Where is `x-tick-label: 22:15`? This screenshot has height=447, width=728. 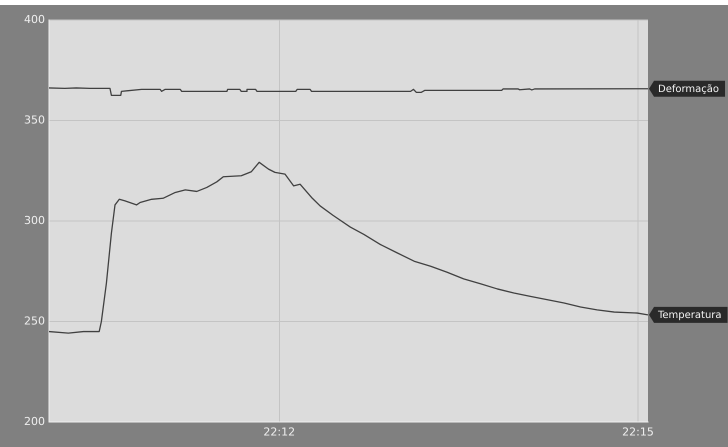 x-tick-label: 22:15 is located at coordinates (638, 431).